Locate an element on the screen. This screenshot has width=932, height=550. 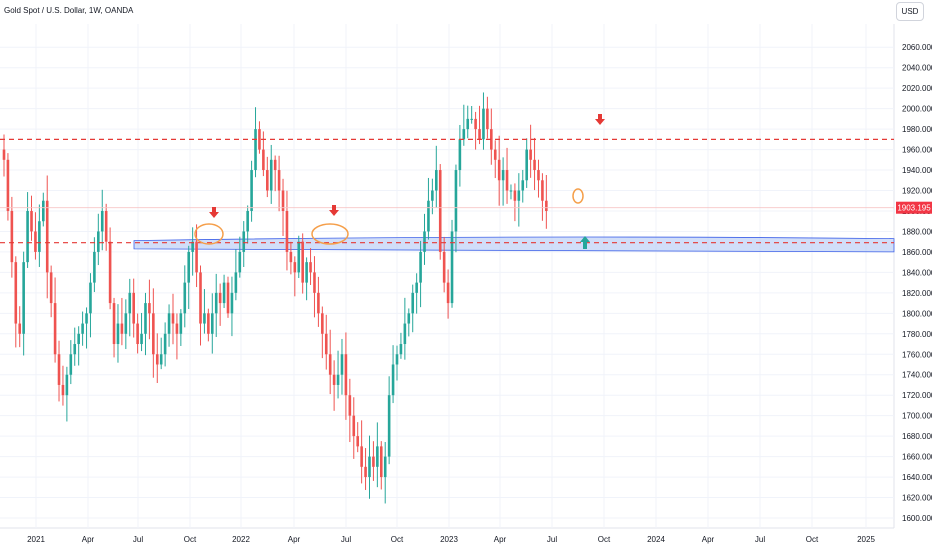
y-tick-label: 1760.000 is located at coordinates (917, 354).